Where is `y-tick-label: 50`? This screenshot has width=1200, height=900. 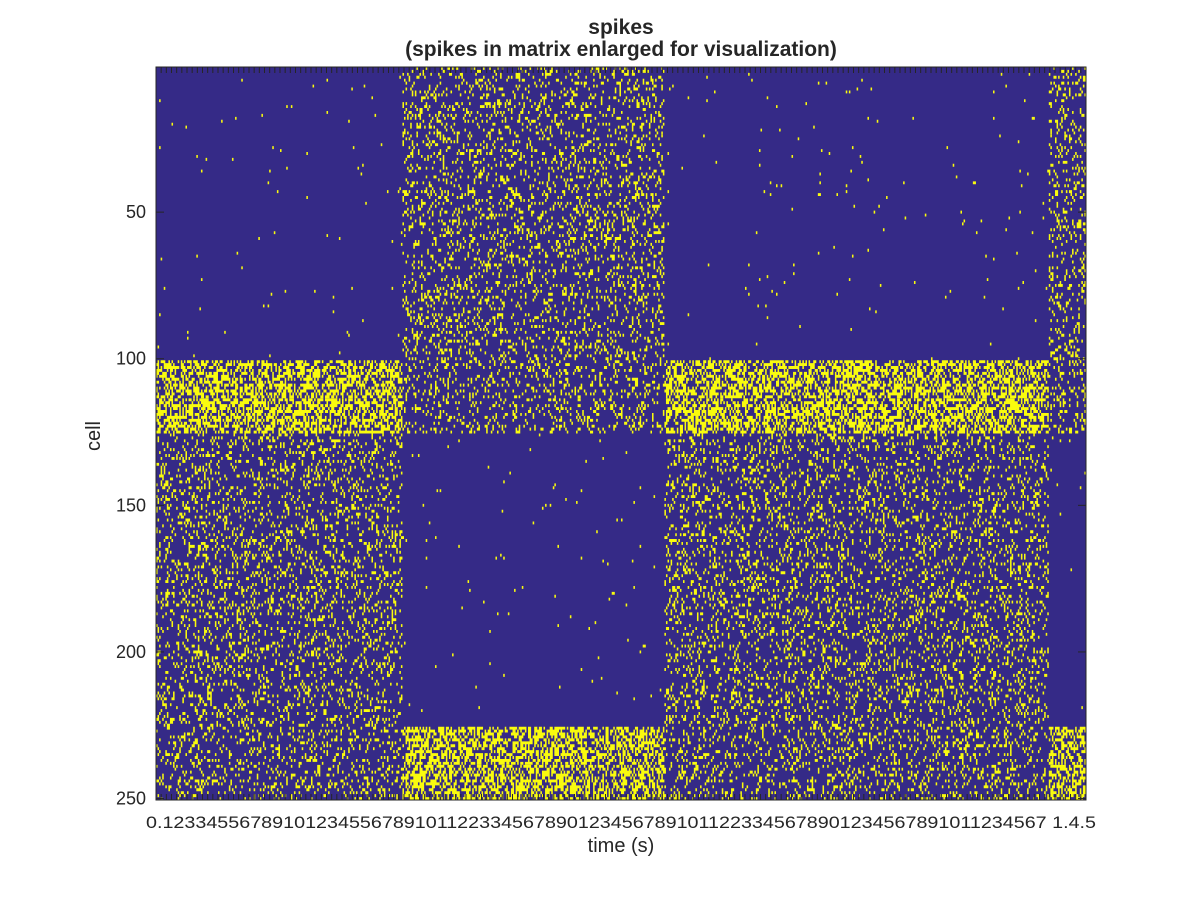 y-tick-label: 50 is located at coordinates (136, 212).